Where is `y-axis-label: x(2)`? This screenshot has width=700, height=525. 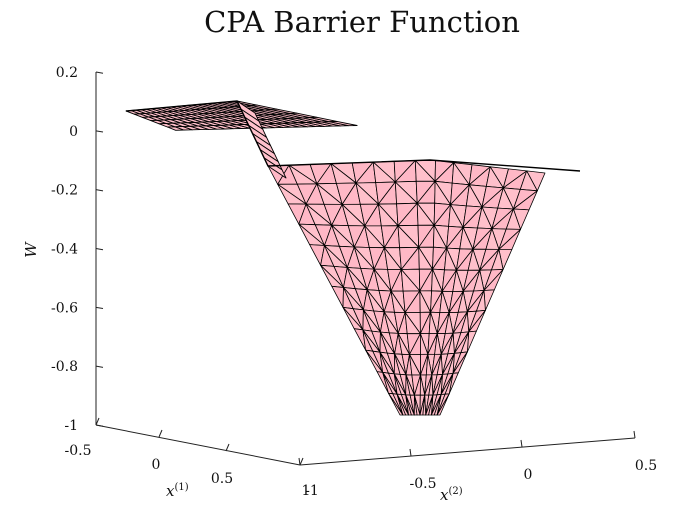 y-axis-label: x(2) is located at coordinates (451, 495).